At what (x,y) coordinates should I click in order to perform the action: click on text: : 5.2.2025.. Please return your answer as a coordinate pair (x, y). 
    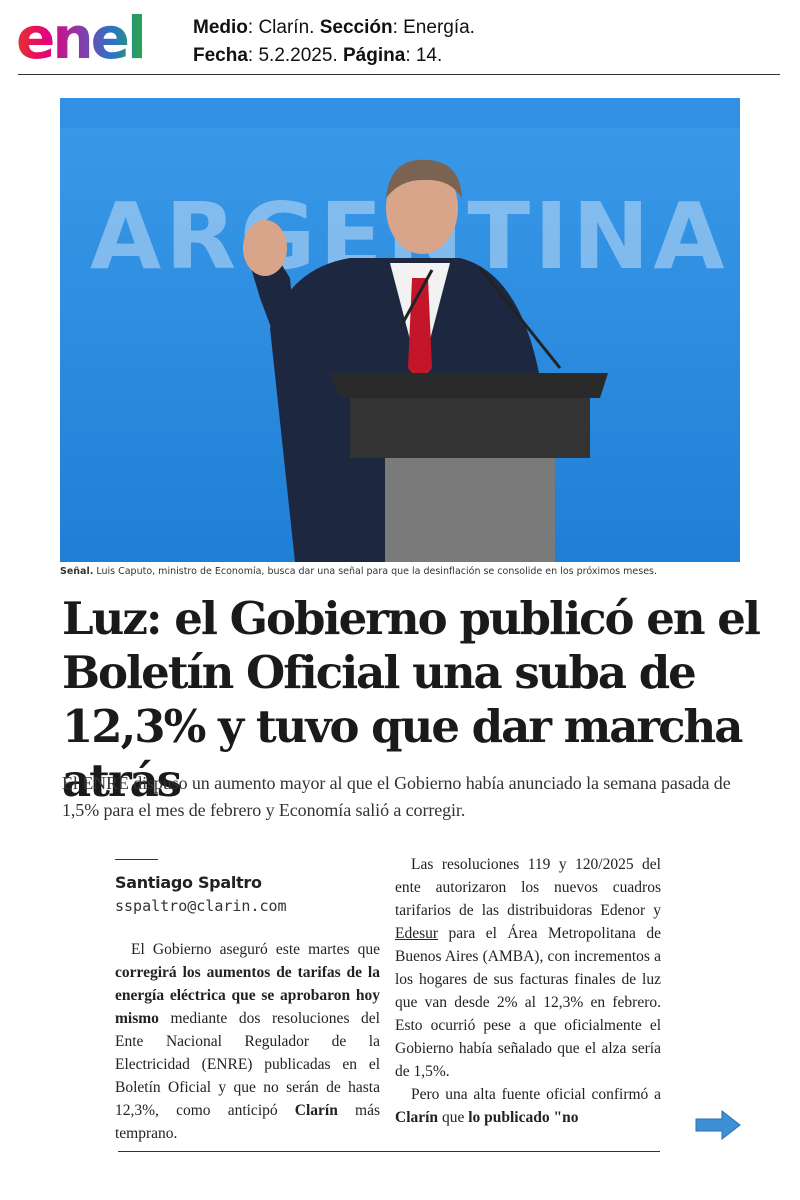
    Looking at the image, I should click on (295, 55).